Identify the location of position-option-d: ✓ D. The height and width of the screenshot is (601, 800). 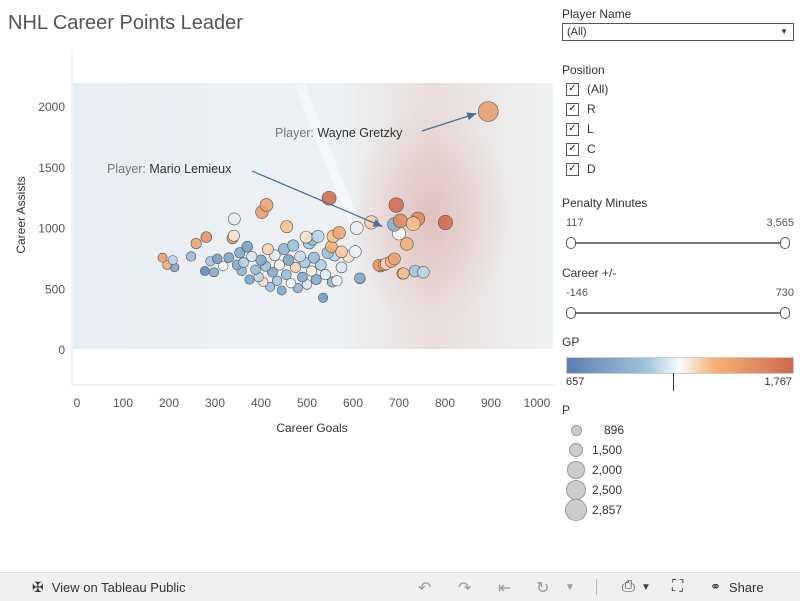
(581, 169).